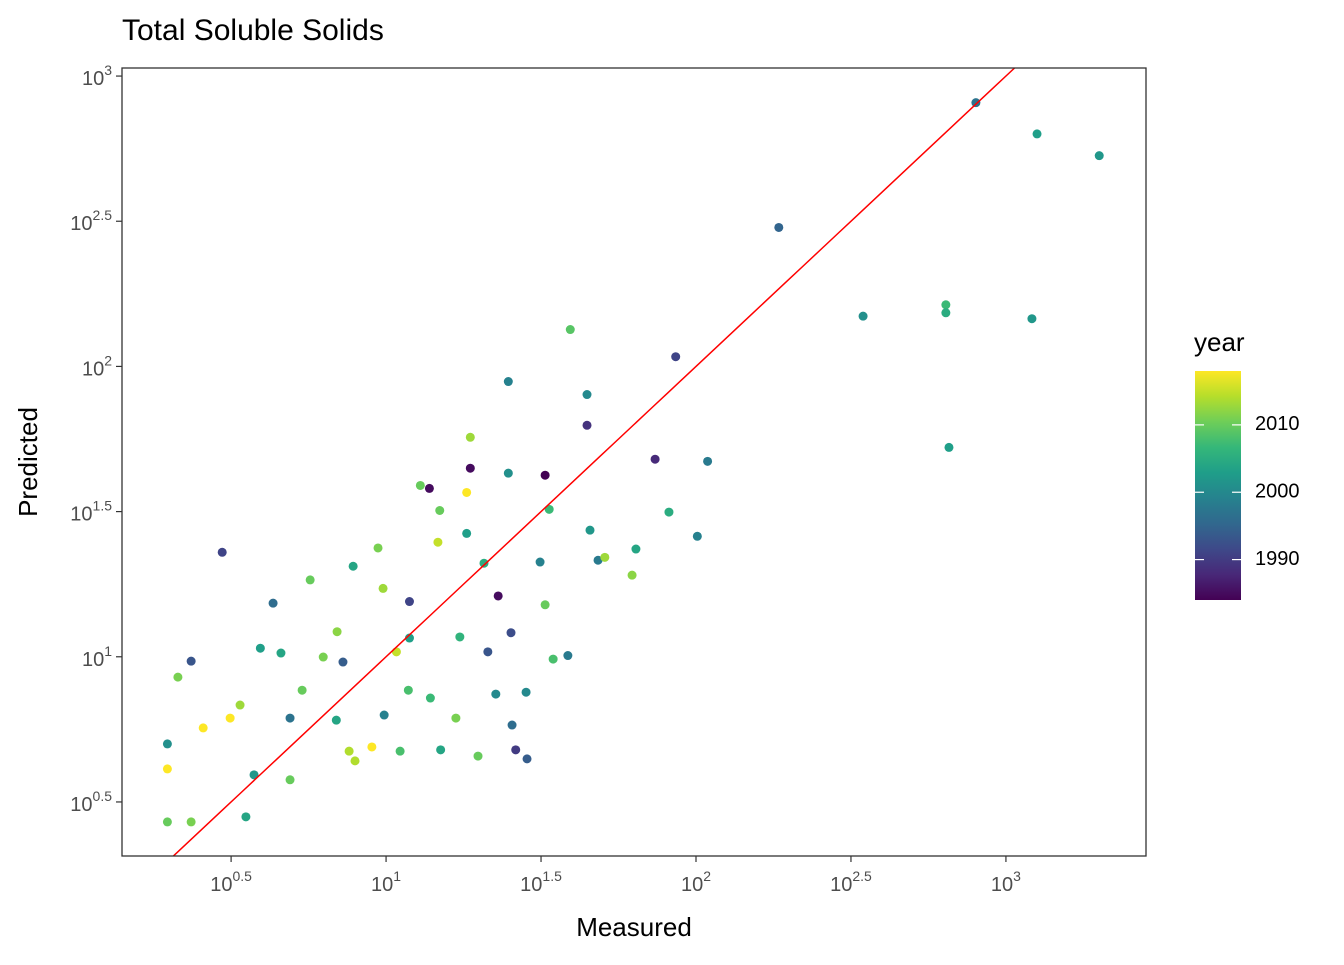 This screenshot has width=1344, height=965. Describe the element at coordinates (91, 802) in the screenshot. I see `y-tick-label: 100.5` at that location.